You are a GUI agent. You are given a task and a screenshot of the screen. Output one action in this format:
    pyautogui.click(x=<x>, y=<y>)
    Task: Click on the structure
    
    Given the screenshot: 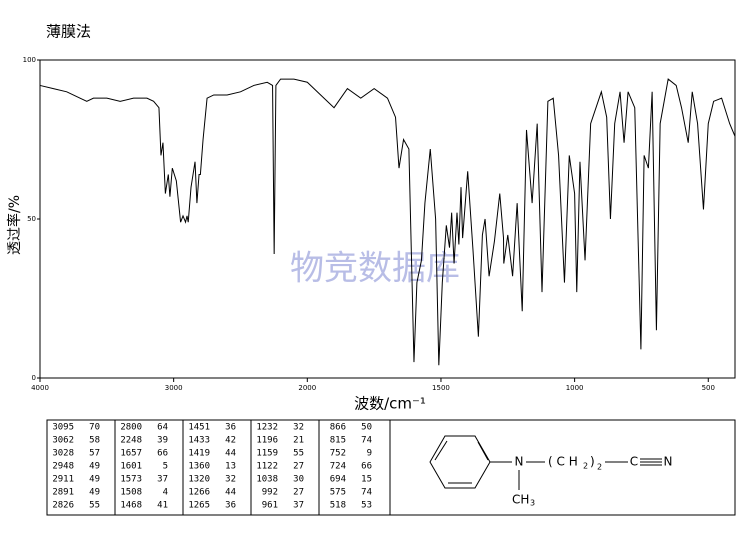 What is the action you would take?
    pyautogui.click(x=545, y=462)
    